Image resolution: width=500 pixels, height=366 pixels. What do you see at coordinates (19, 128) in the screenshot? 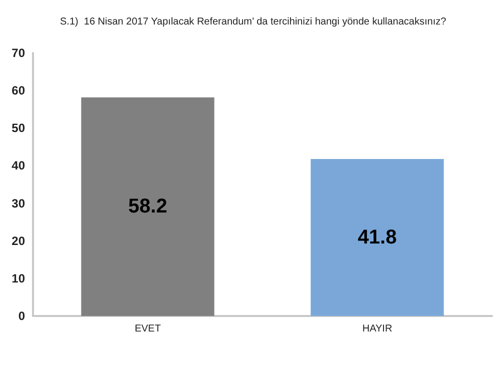
I see `y-tick-label: 50` at bounding box center [19, 128].